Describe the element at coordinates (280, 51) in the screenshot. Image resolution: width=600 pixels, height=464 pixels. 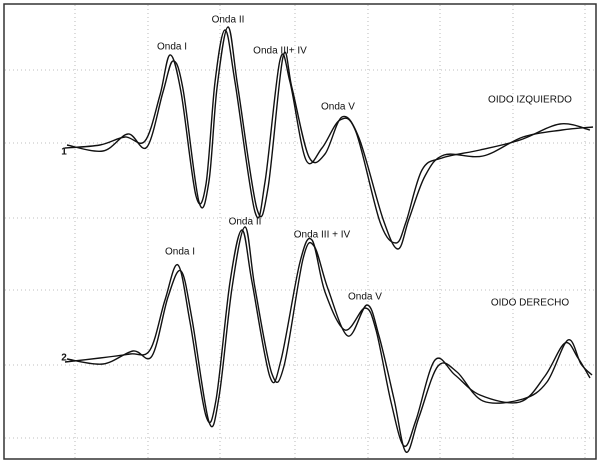
I see `peak-label: Onda III+ IV` at that location.